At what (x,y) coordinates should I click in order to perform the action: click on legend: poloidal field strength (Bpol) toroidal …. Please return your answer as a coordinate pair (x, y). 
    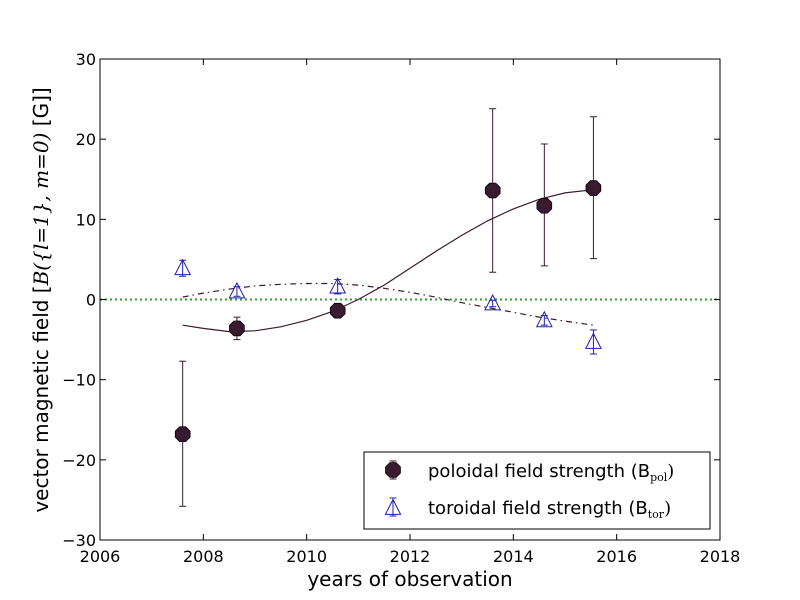
    Looking at the image, I should click on (537, 490).